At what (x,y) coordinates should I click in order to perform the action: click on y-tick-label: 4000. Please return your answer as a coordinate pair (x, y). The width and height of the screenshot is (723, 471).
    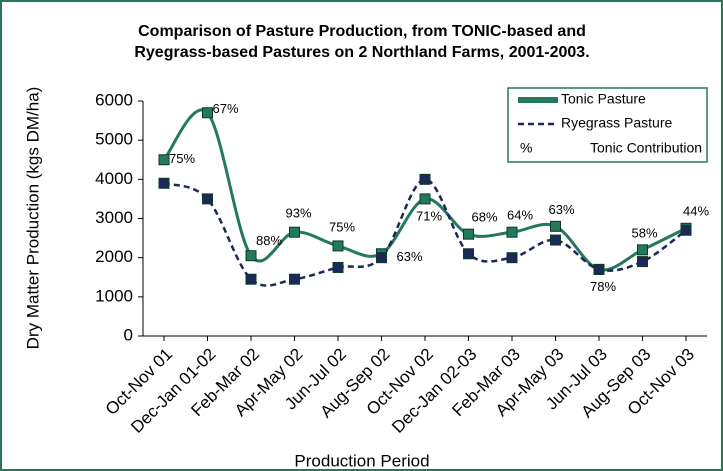
    Looking at the image, I should click on (114, 178).